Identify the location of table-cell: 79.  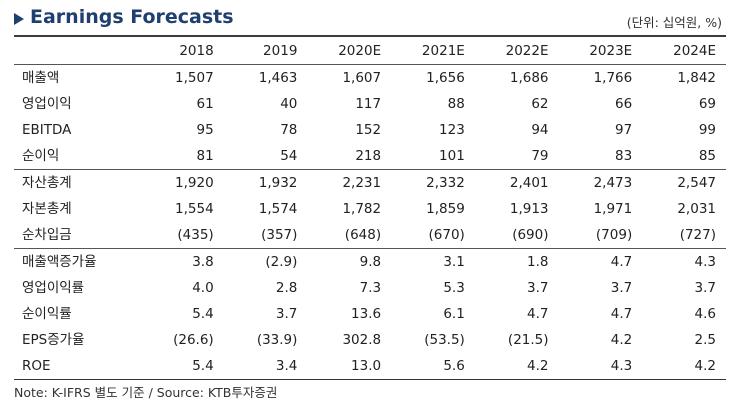
(516, 156).